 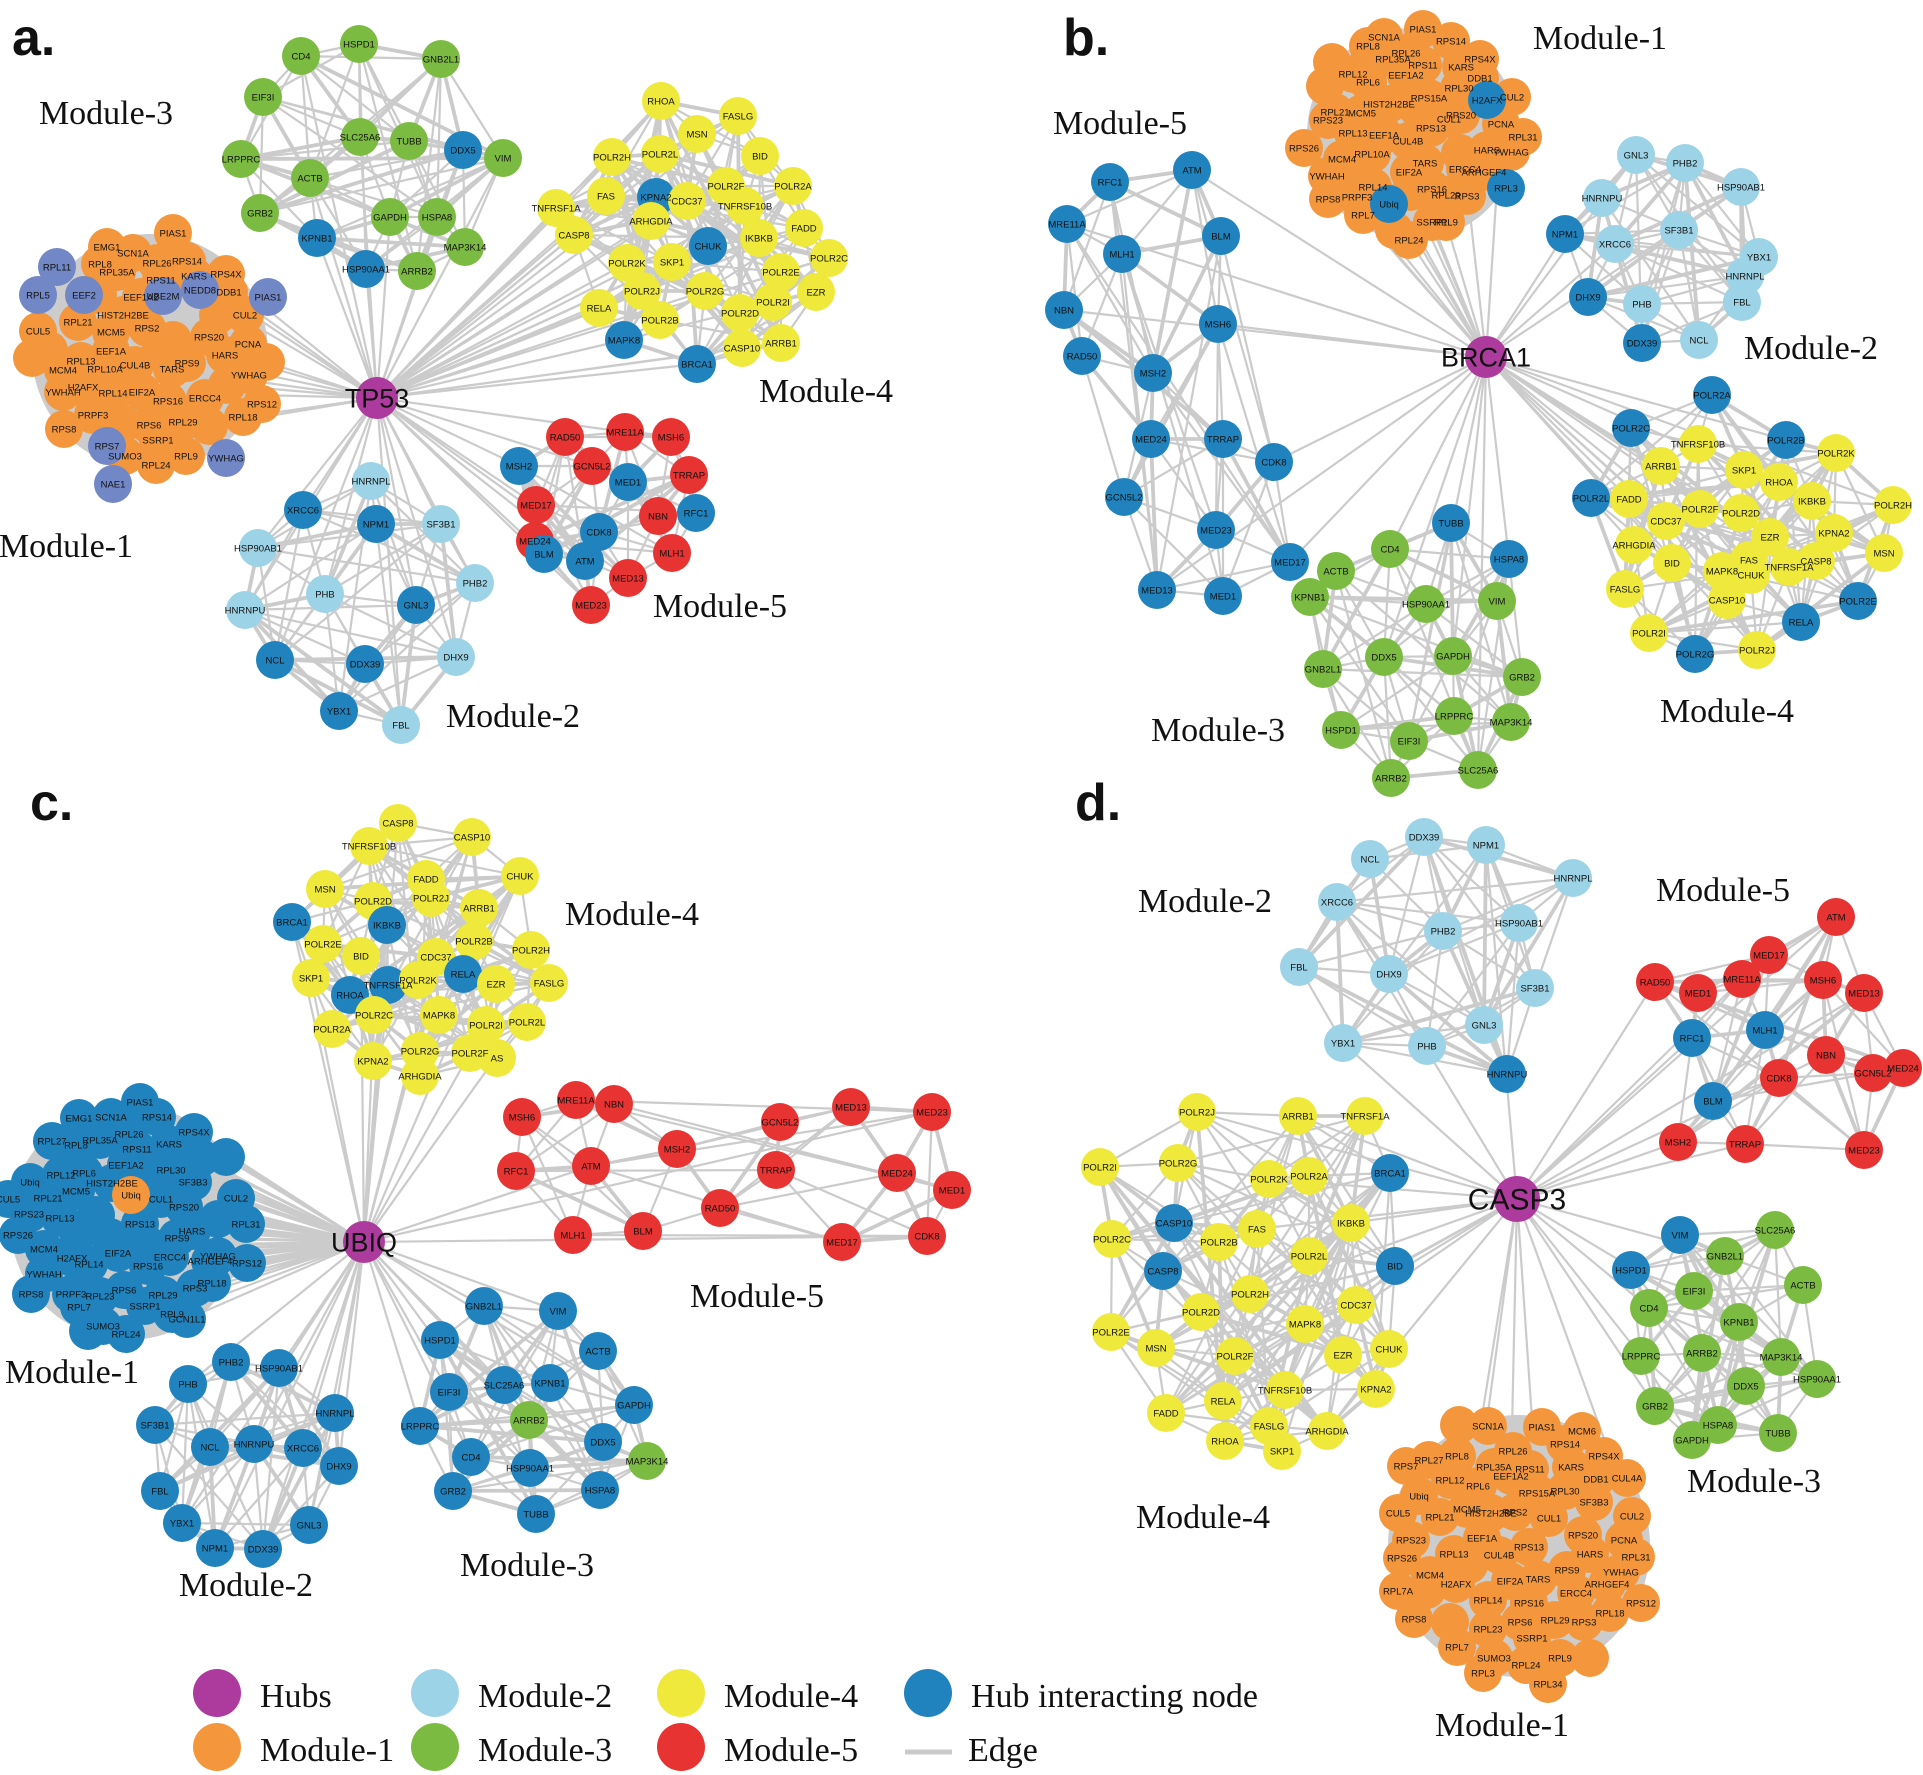 What do you see at coordinates (1111, 1332) in the screenshot?
I see `svg-text: POLR2E` at bounding box center [1111, 1332].